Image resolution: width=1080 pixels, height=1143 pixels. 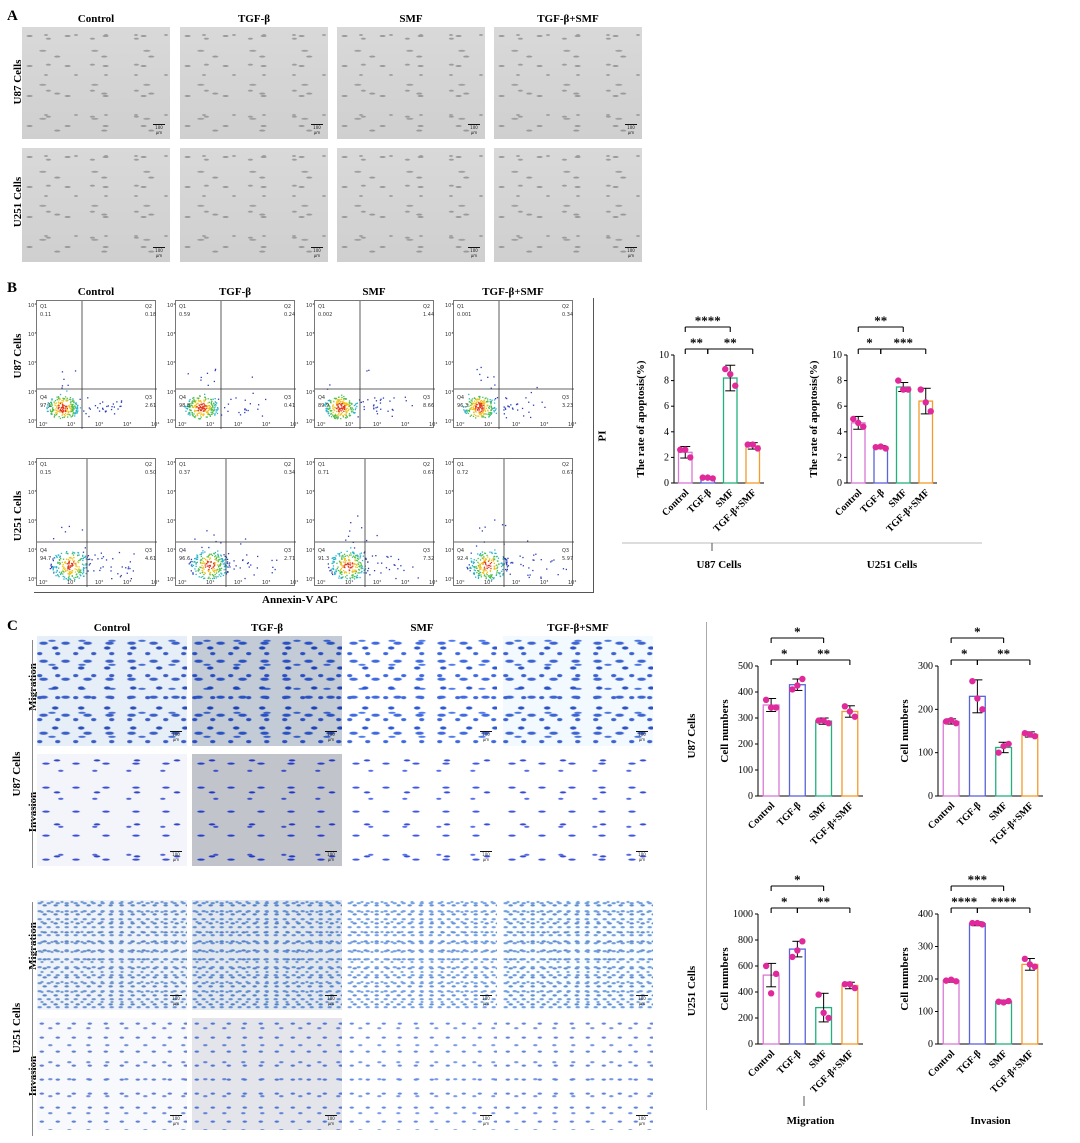 I want to click on c-col-title-control: Control, so click(x=112, y=628).